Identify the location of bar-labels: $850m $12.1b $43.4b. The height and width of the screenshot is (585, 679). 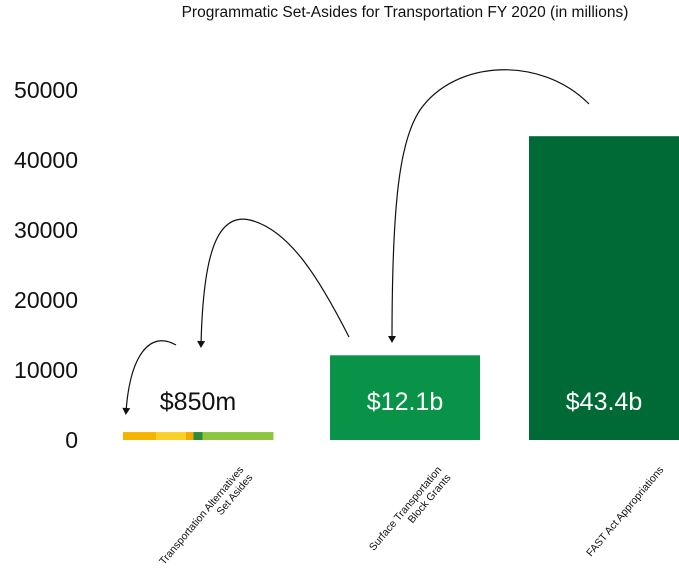
(401, 402).